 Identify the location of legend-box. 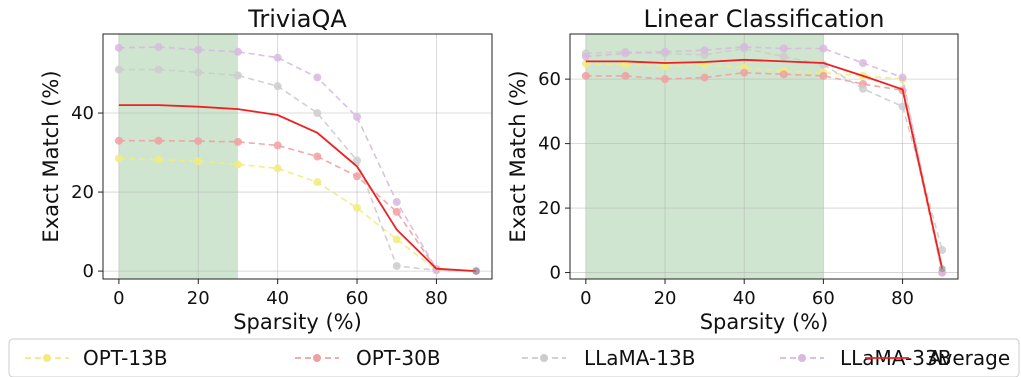
(514, 357).